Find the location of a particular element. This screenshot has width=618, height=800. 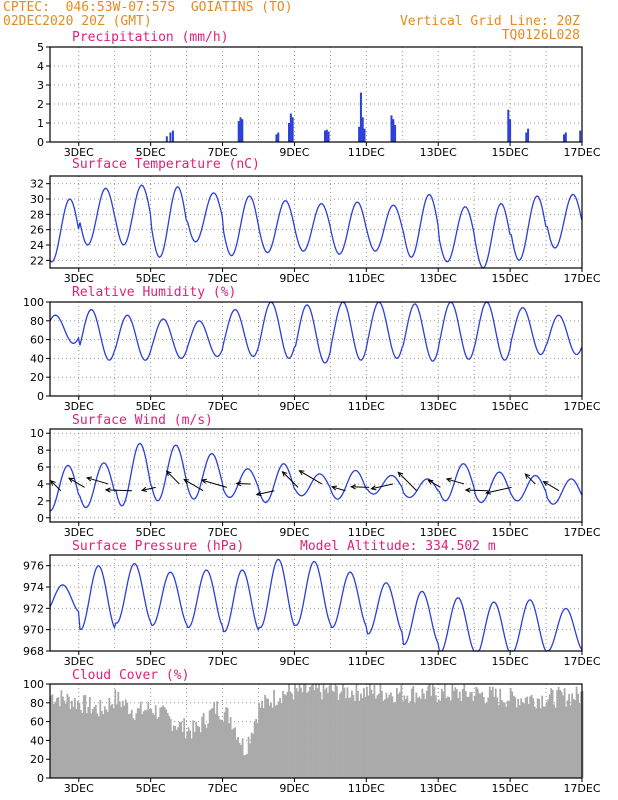

y-tick-label: 968 is located at coordinates (33, 651).